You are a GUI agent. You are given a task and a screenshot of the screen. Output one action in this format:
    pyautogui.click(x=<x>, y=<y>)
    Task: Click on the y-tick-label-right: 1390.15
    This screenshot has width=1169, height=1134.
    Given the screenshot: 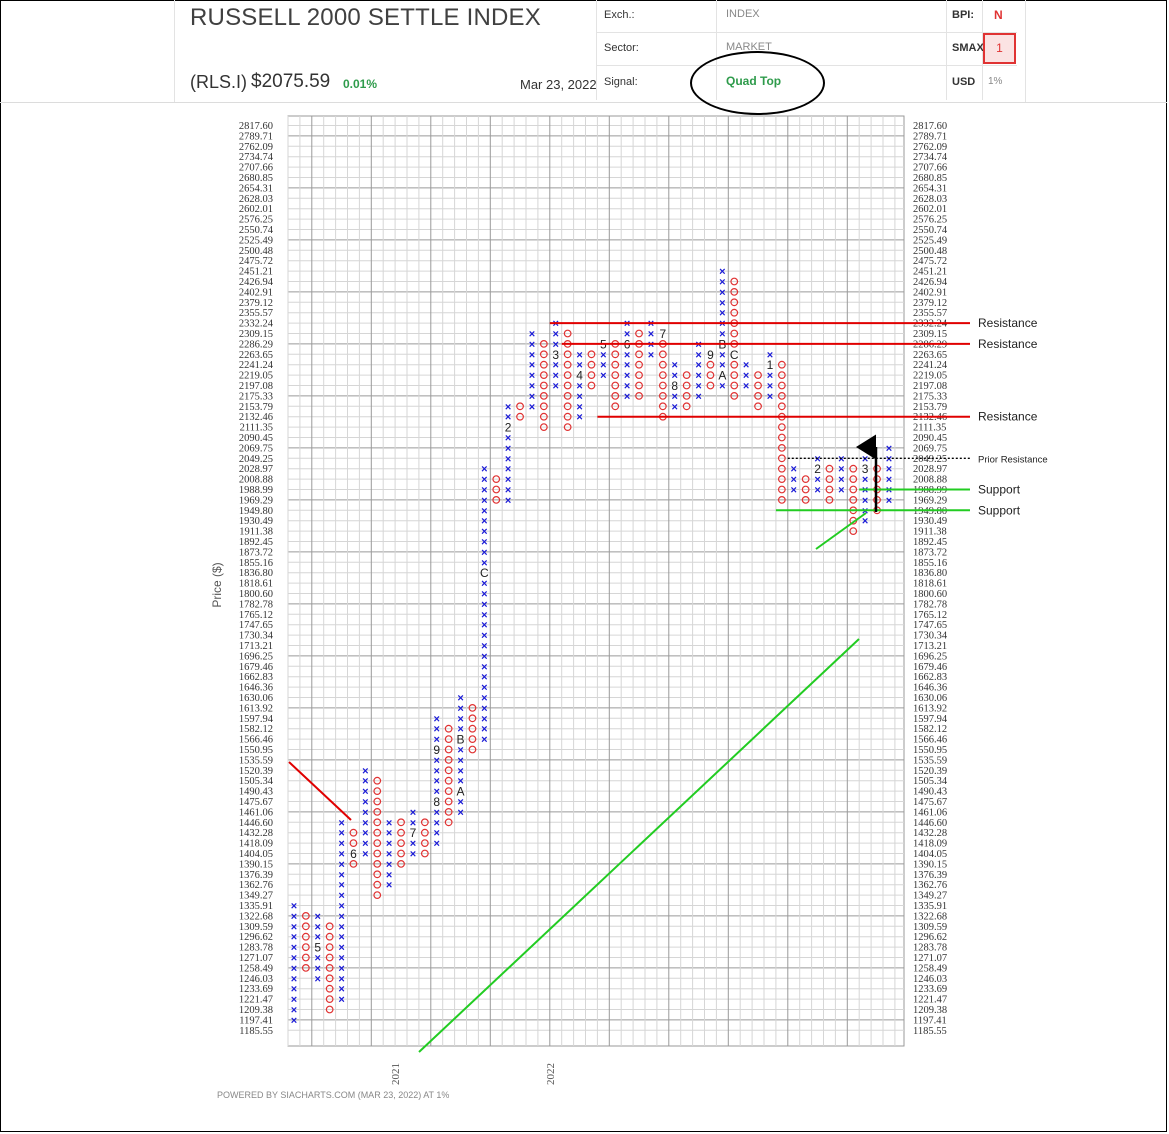 What is the action you would take?
    pyautogui.click(x=930, y=864)
    